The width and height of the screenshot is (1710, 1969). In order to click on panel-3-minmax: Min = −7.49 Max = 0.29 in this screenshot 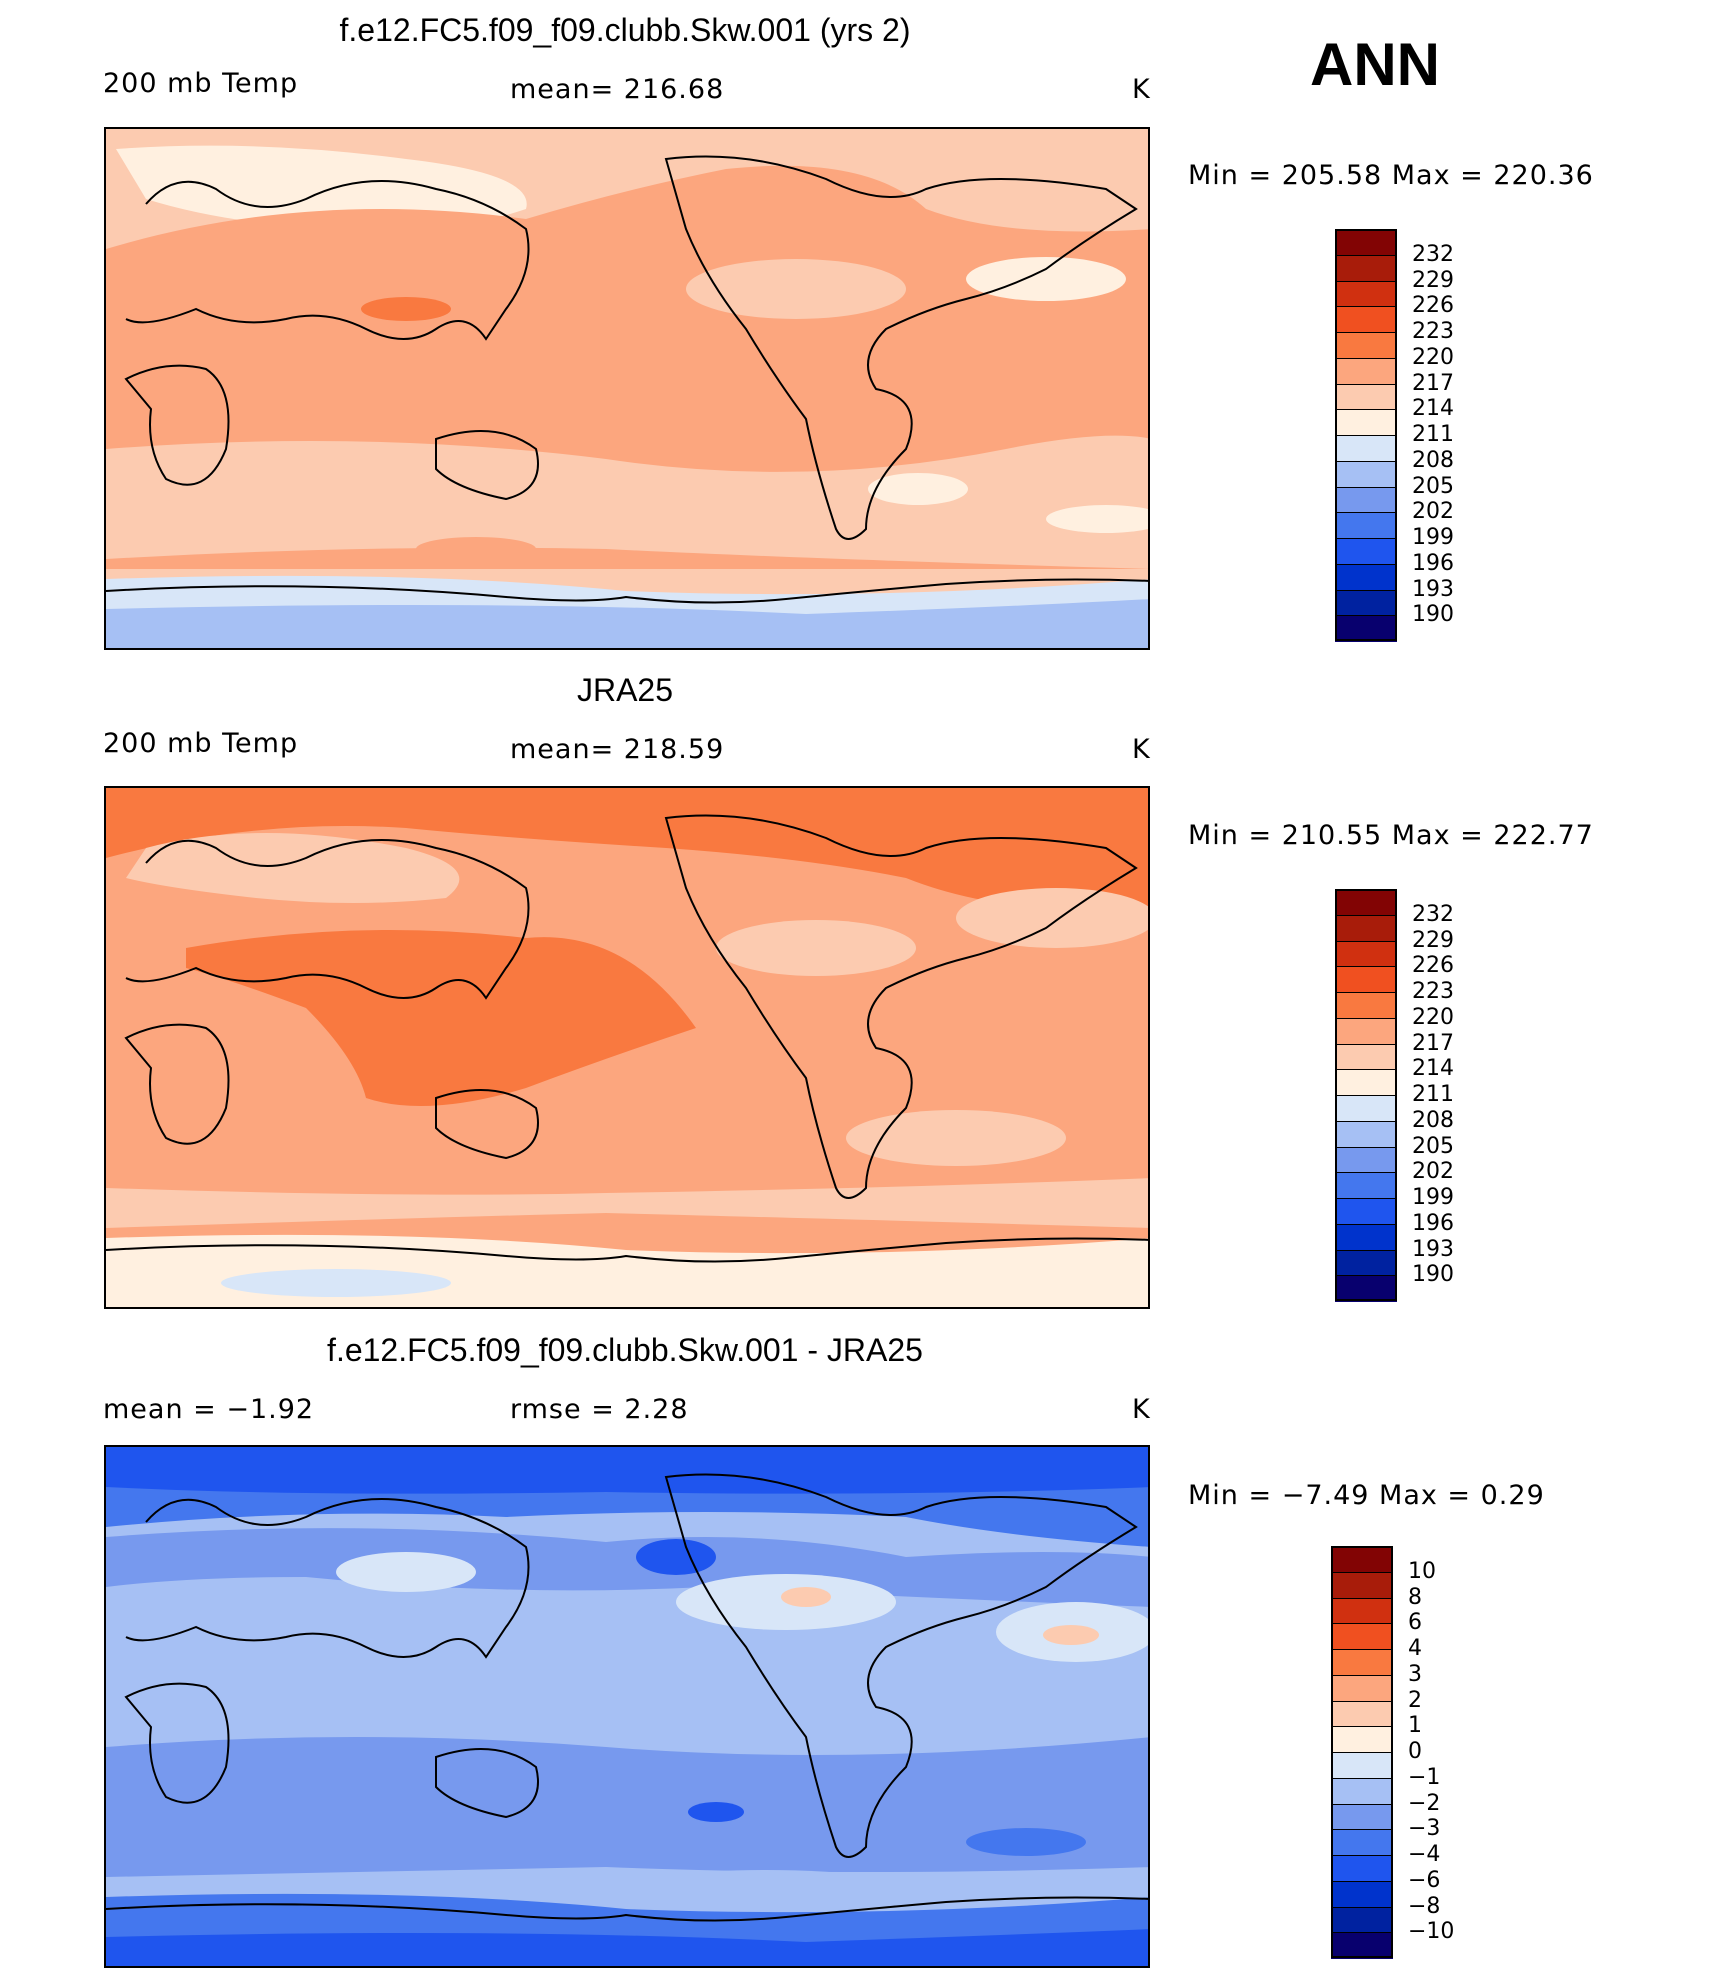, I will do `click(1366, 1495)`.